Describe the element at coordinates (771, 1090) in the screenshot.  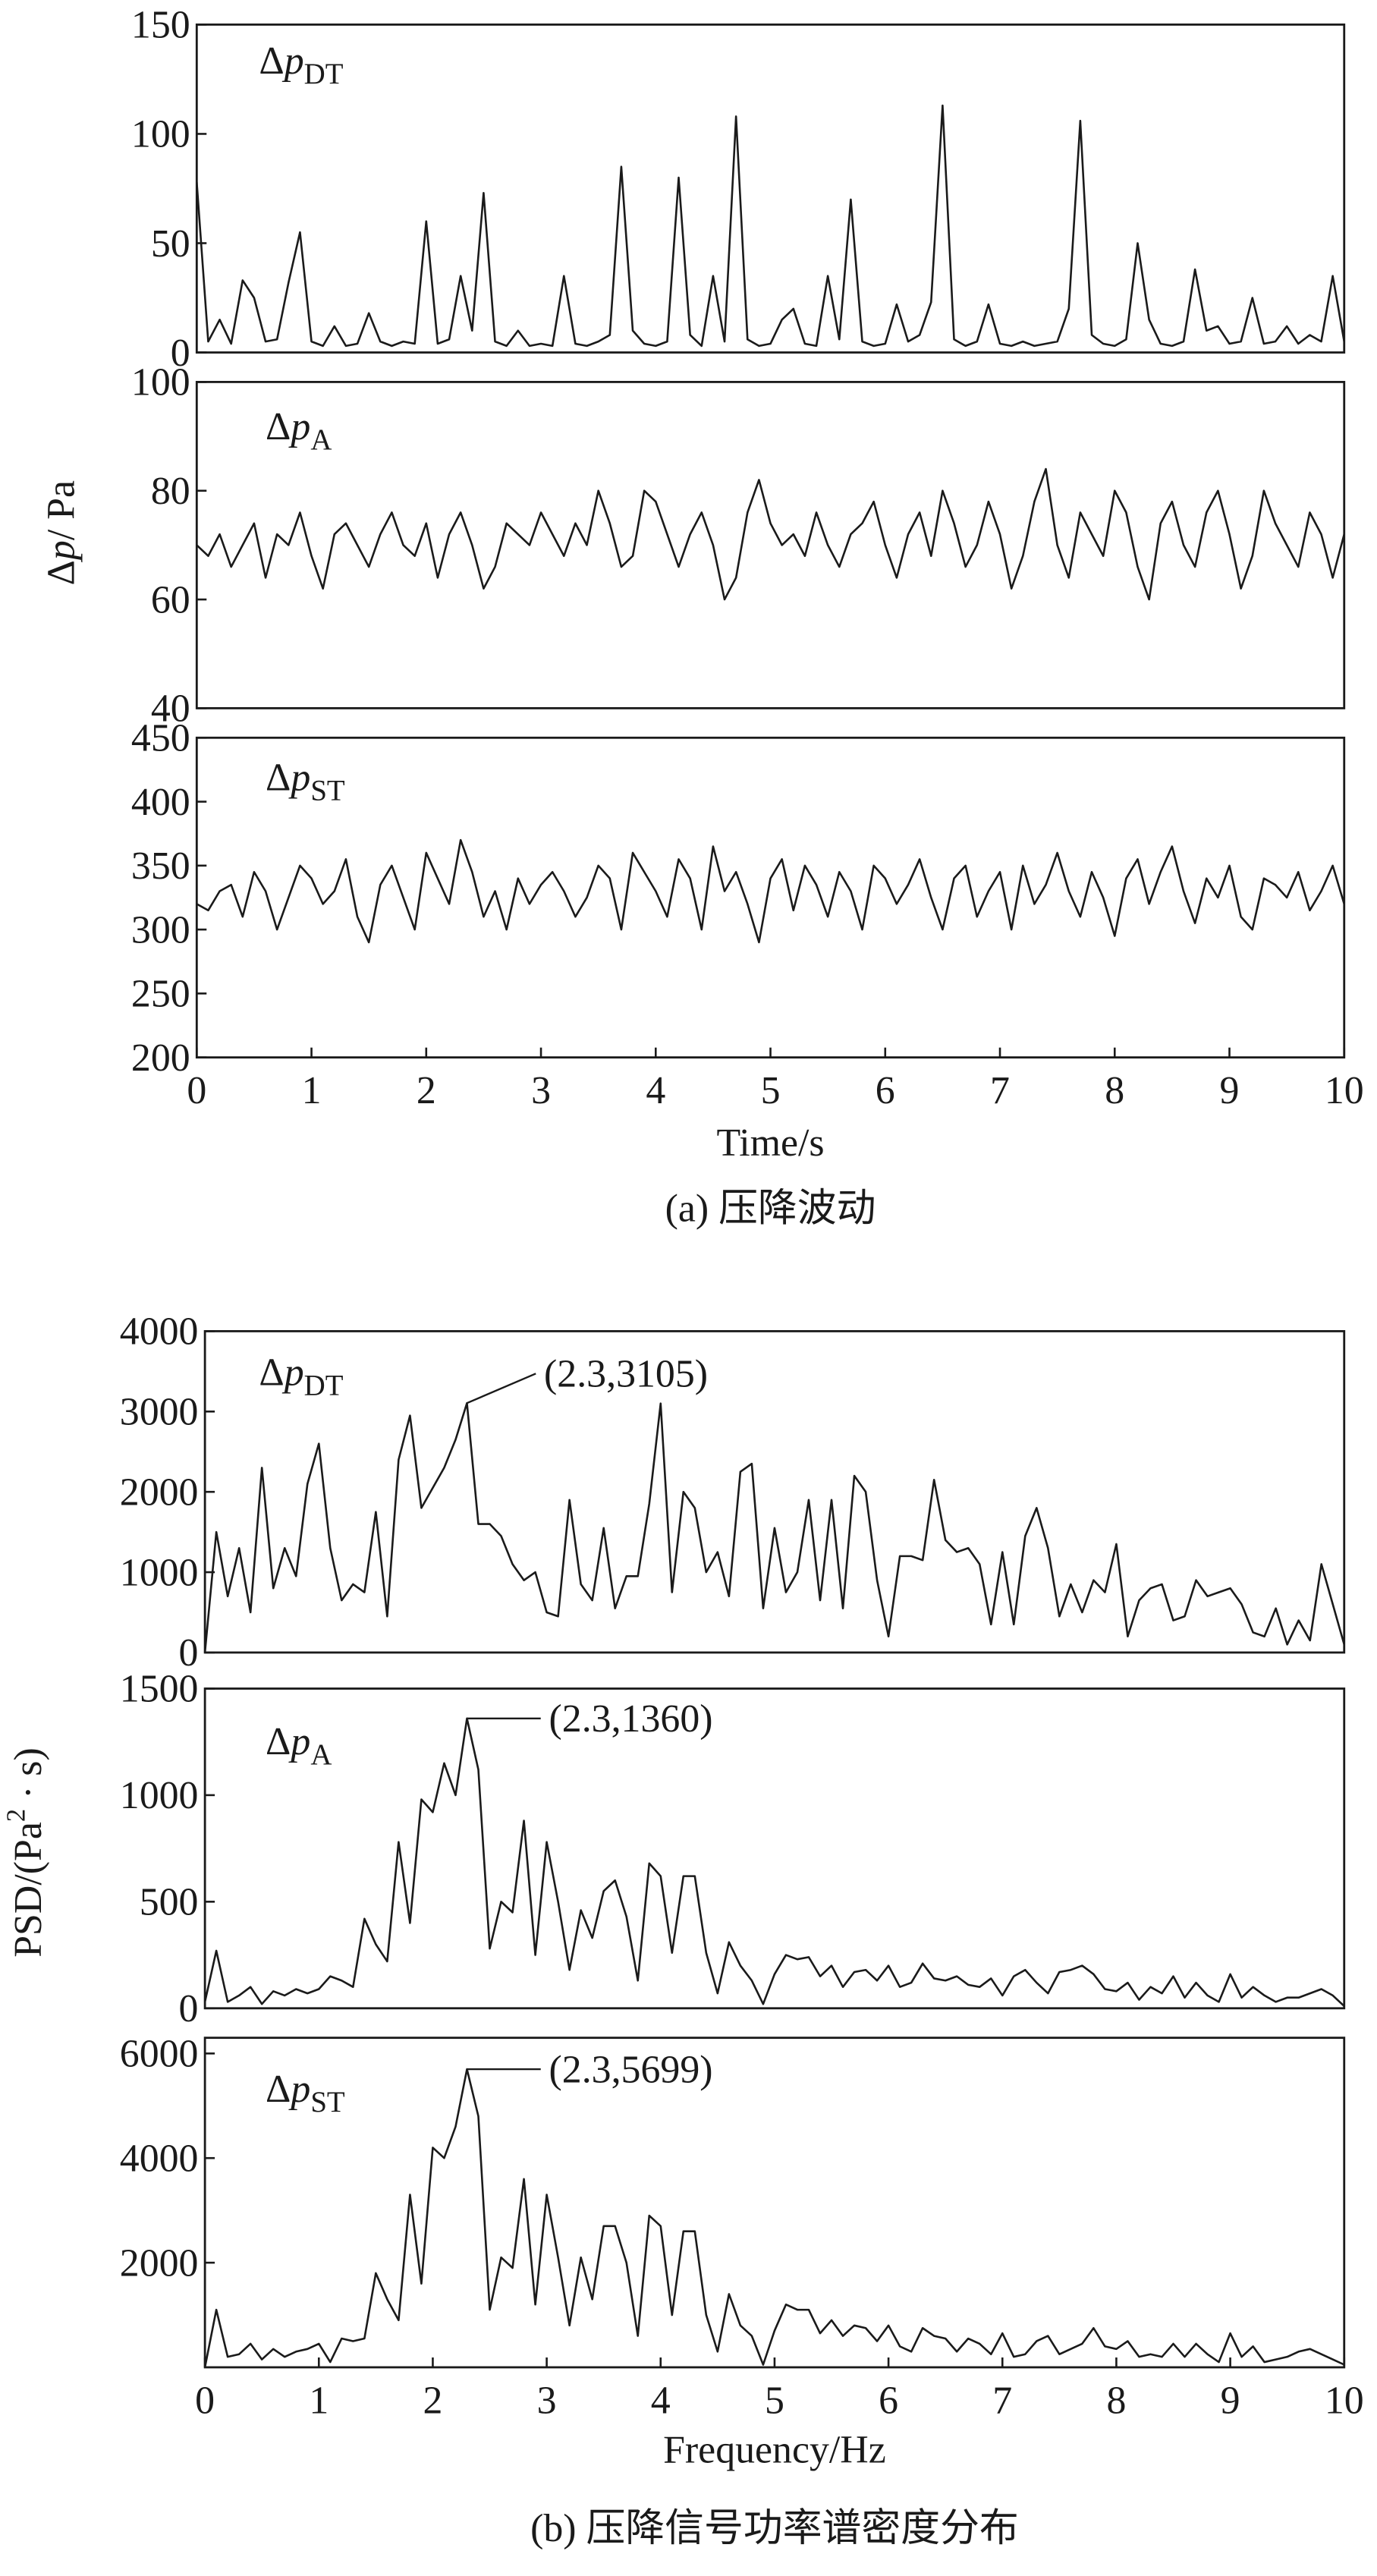
I see `x-tick-label: 5` at that location.